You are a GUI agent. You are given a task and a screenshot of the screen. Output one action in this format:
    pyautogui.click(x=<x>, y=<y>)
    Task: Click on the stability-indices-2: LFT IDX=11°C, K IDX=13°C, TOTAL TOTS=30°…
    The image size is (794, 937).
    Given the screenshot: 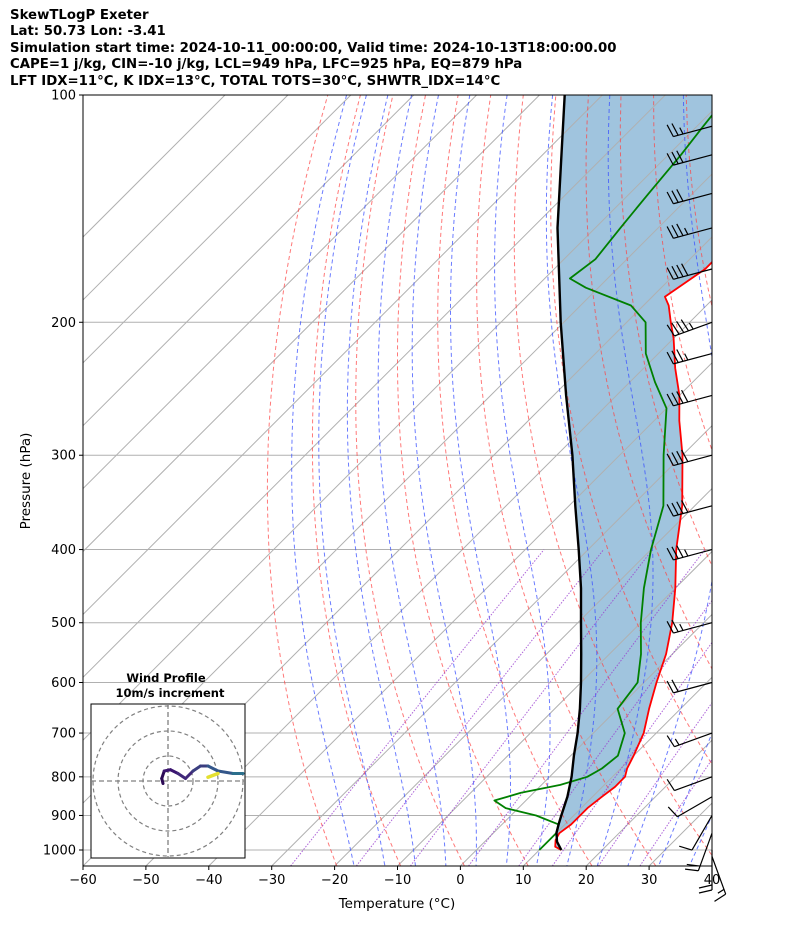 What is the action you would take?
    pyautogui.click(x=255, y=81)
    